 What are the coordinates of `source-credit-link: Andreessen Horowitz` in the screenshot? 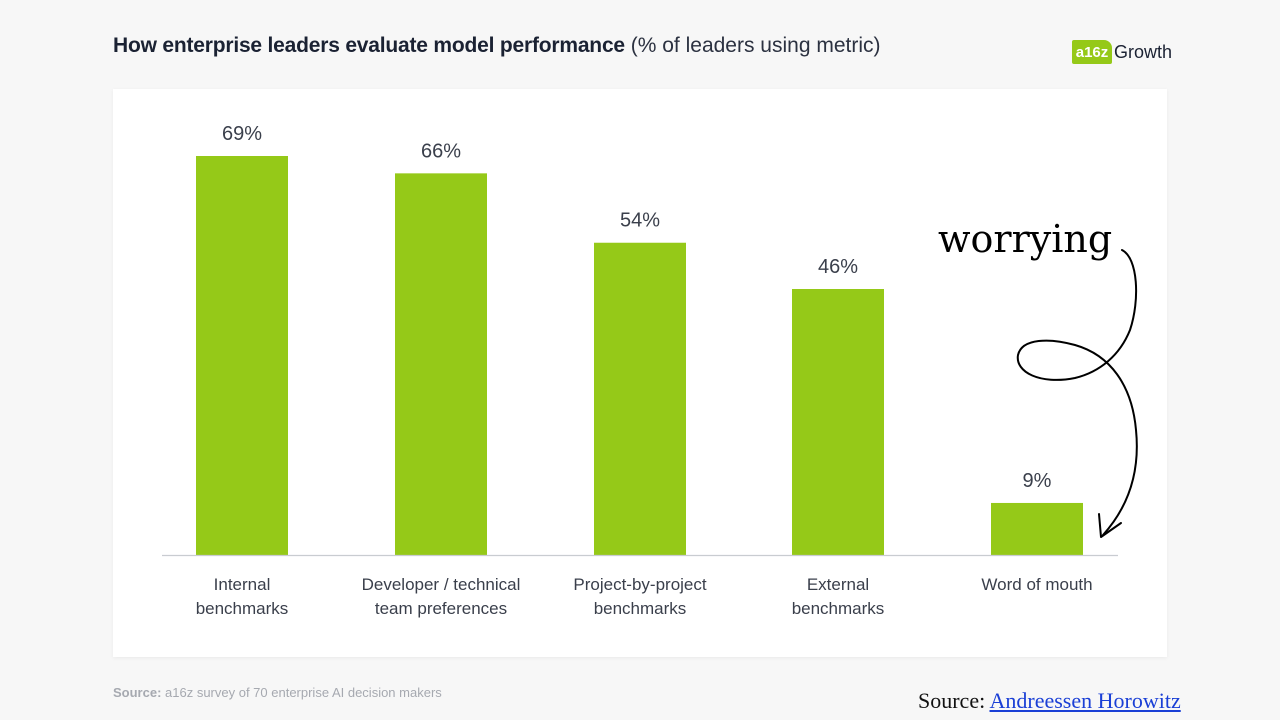 It's located at (1085, 700).